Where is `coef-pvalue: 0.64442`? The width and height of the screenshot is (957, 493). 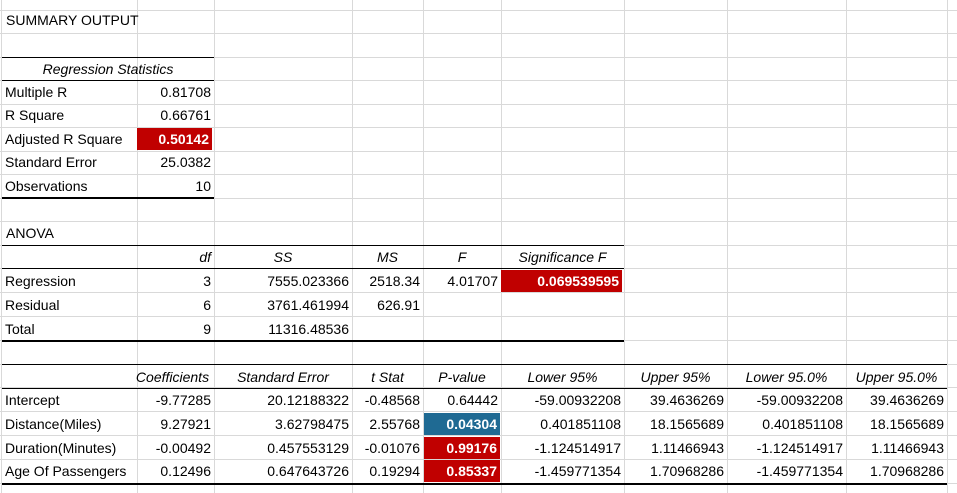 coef-pvalue: 0.64442 is located at coordinates (472, 400).